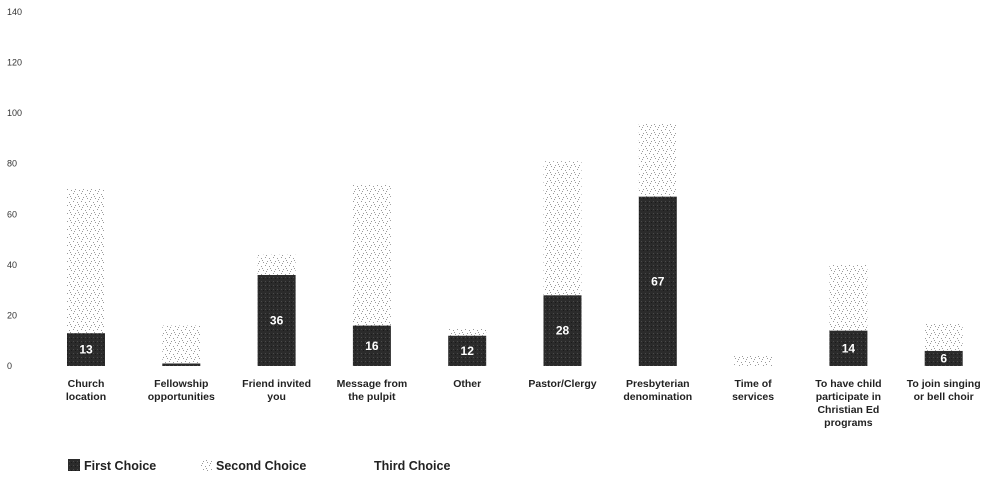 The image size is (1000, 483). I want to click on data-label: 36, so click(277, 320).